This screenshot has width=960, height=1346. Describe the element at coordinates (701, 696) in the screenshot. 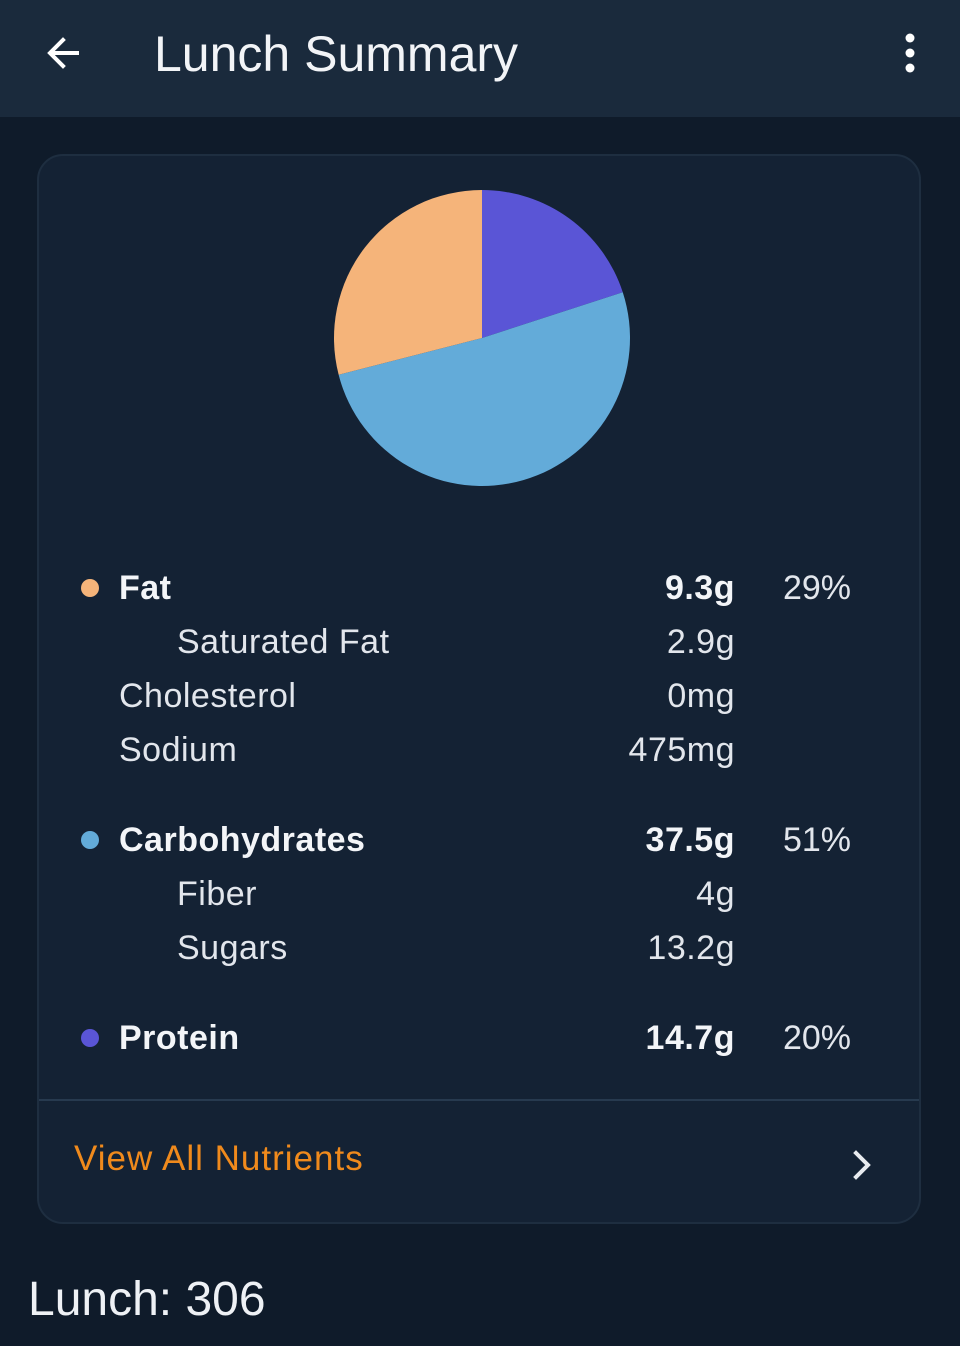

I see `cholesterol-amount: 0mg` at that location.